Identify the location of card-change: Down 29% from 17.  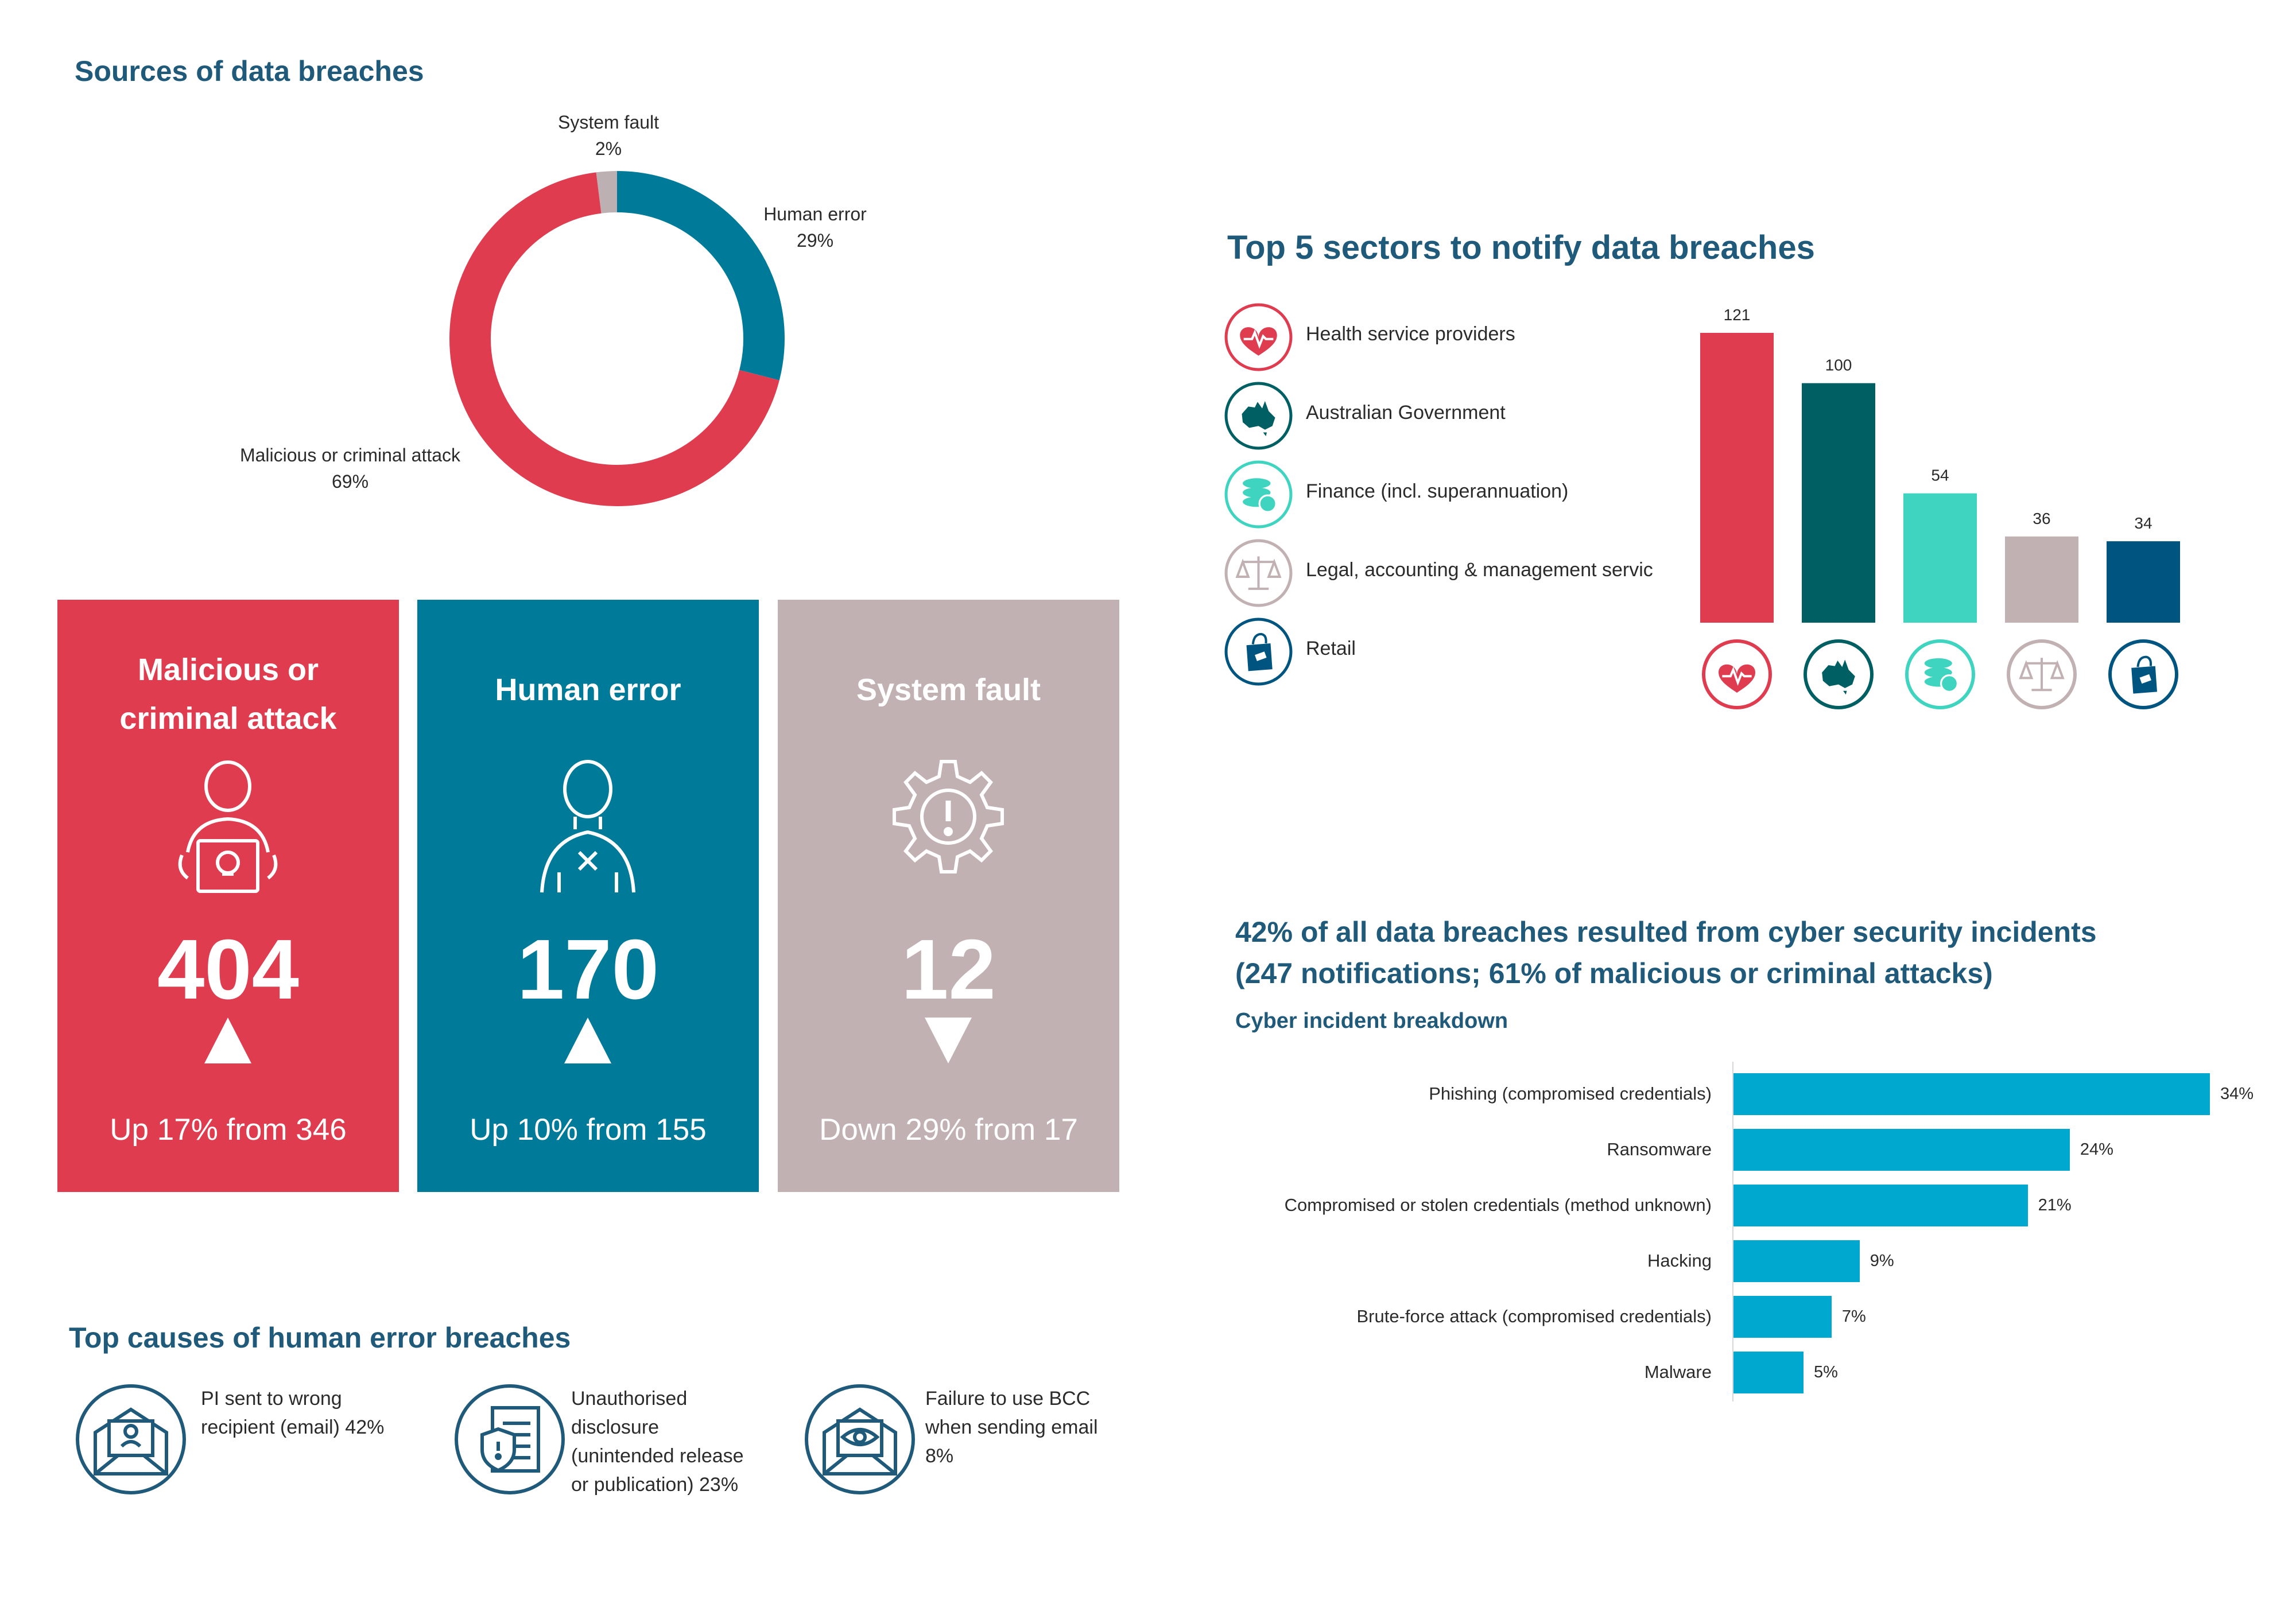
(948, 1130).